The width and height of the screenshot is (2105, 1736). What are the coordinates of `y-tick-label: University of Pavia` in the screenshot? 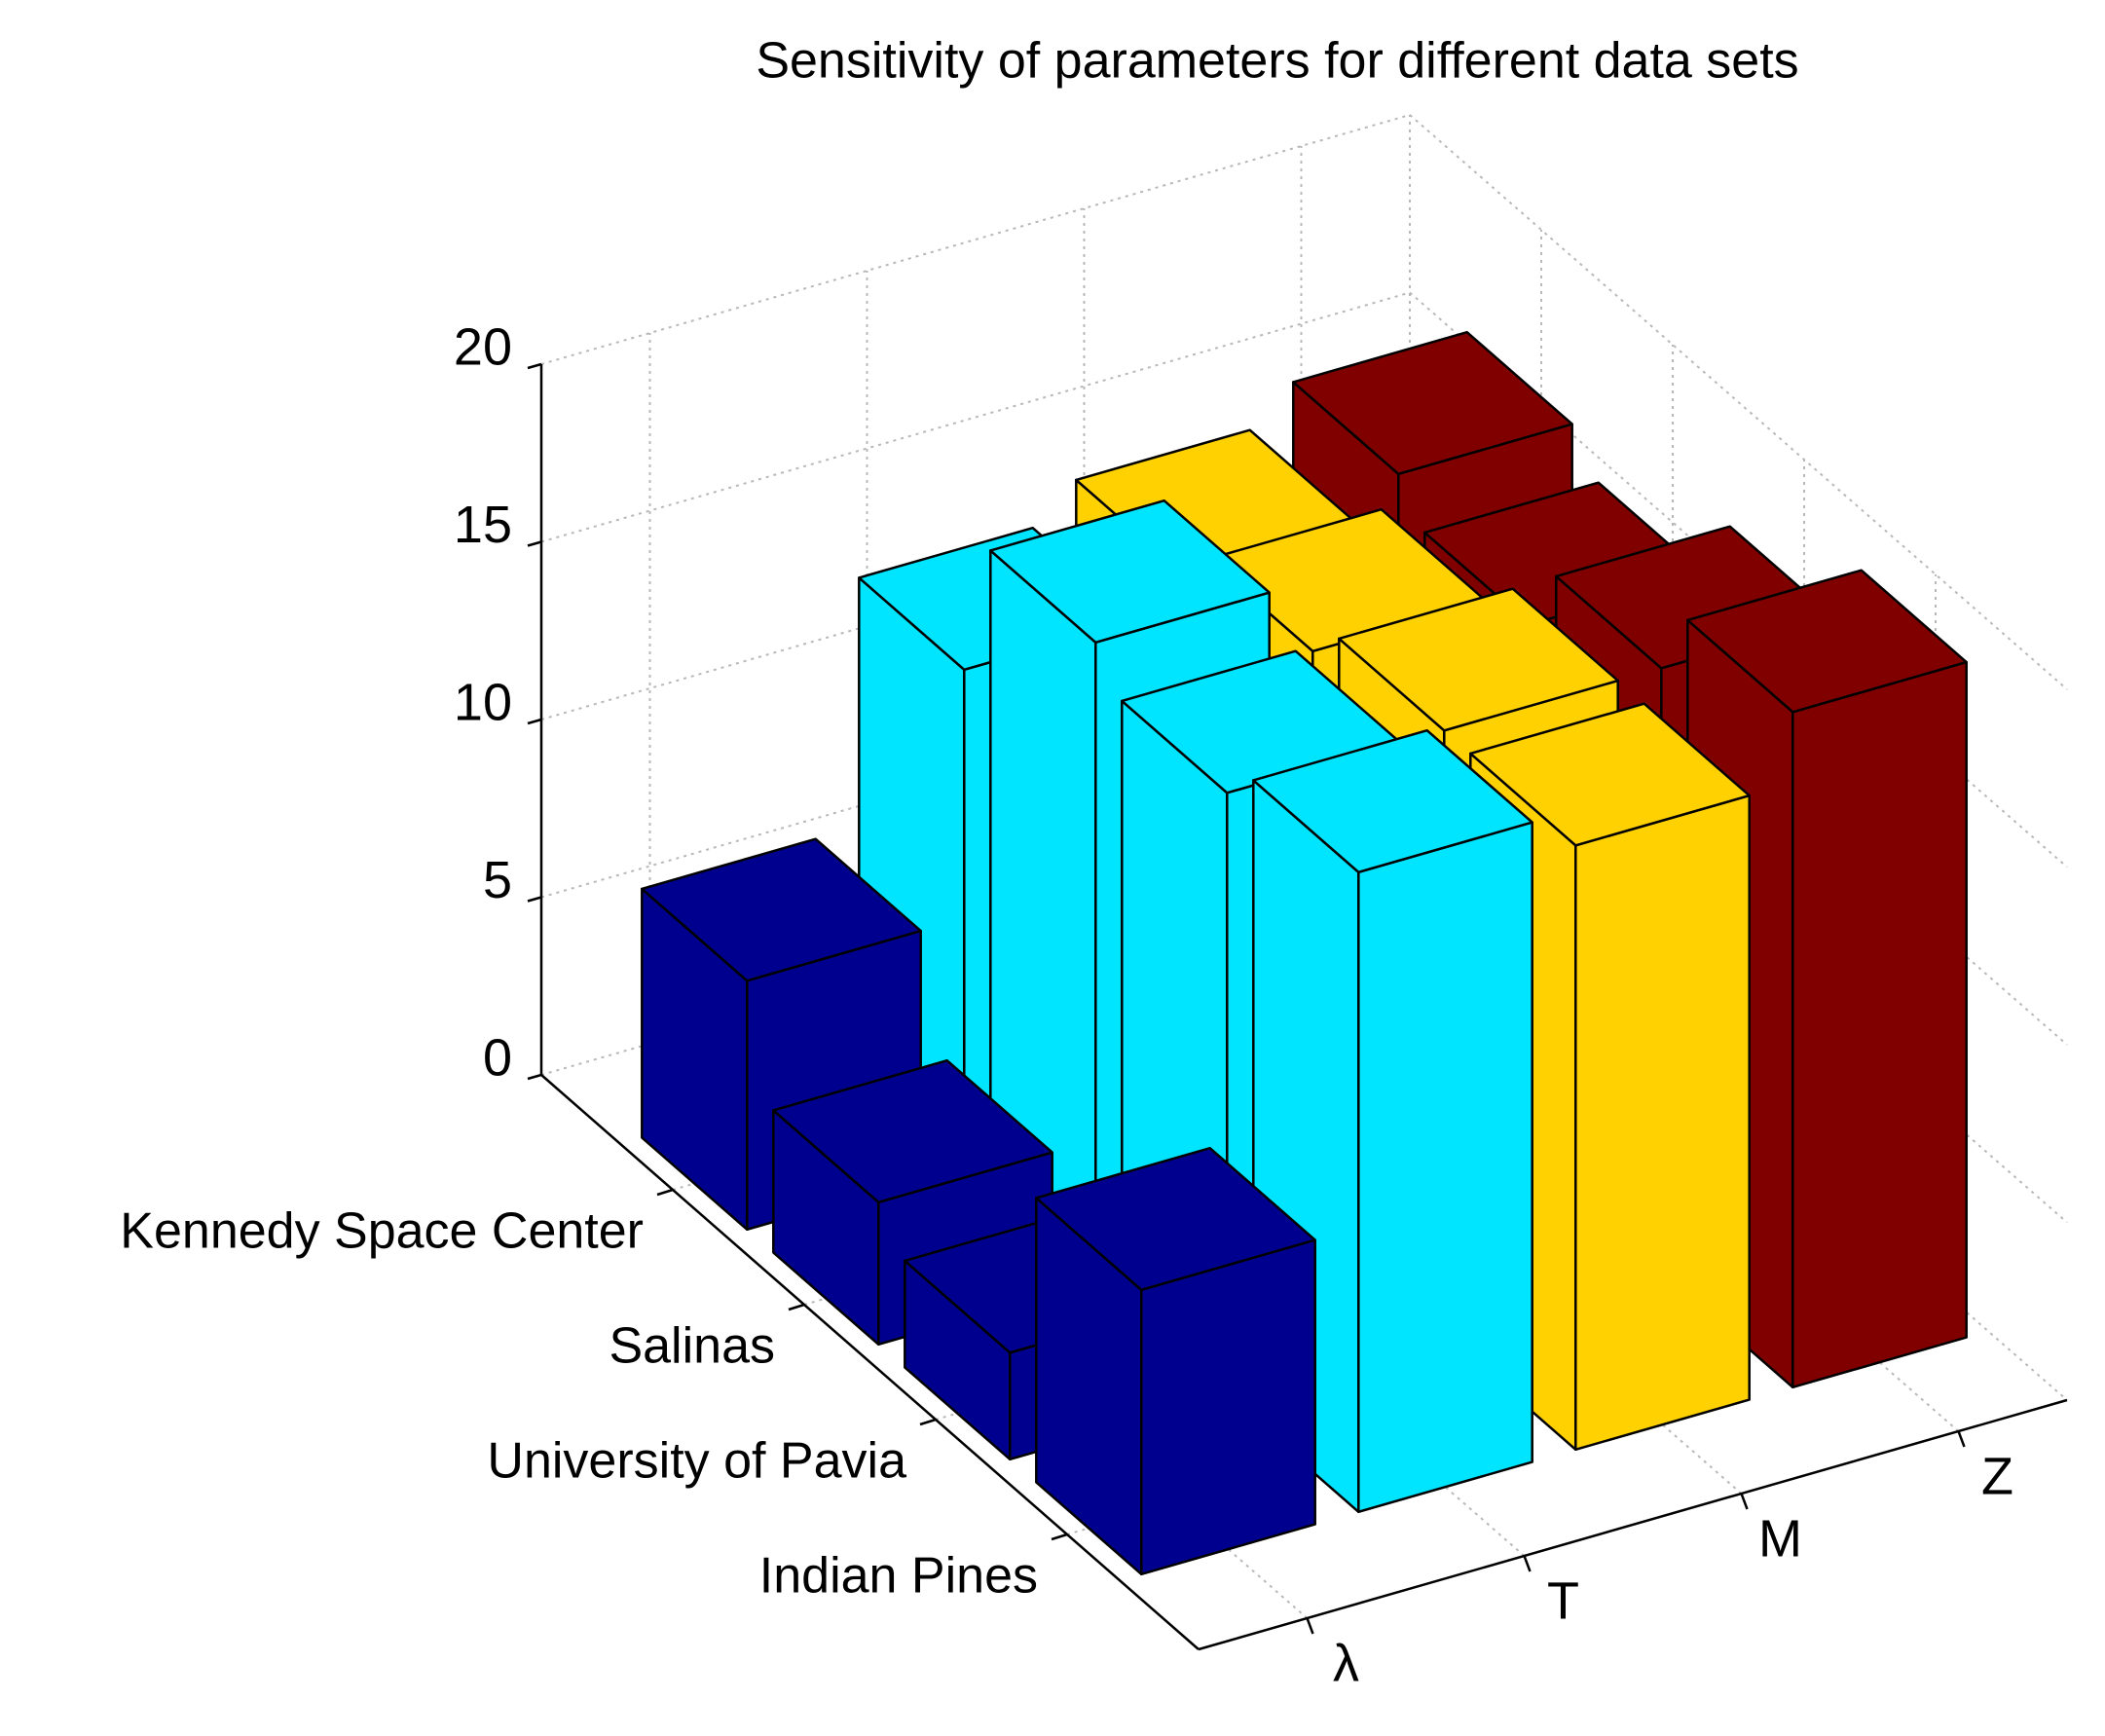 It's located at (696, 1461).